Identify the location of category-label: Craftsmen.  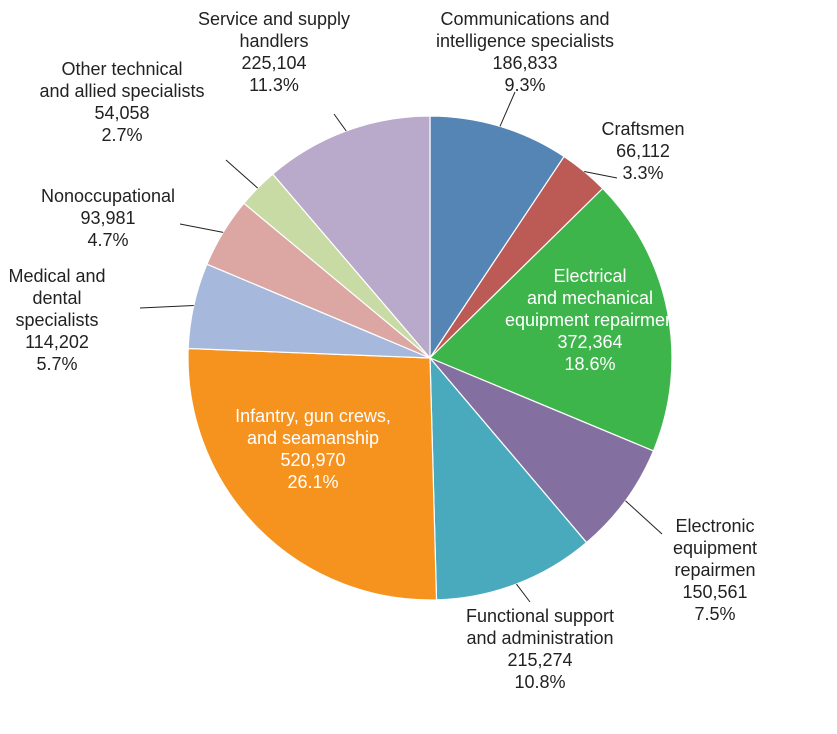
(643, 129).